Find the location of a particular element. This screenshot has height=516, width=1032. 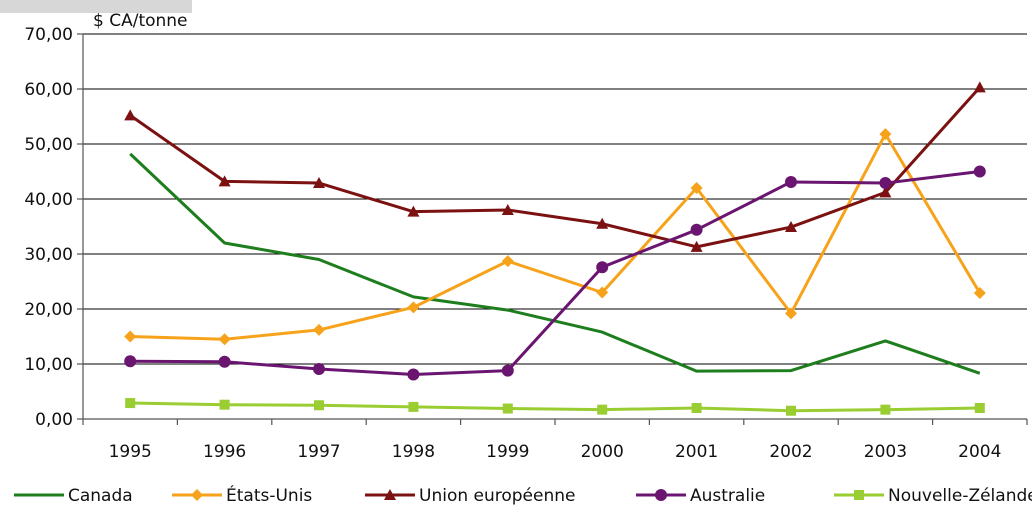

y-tick-label: 10,00 is located at coordinates (48, 365).